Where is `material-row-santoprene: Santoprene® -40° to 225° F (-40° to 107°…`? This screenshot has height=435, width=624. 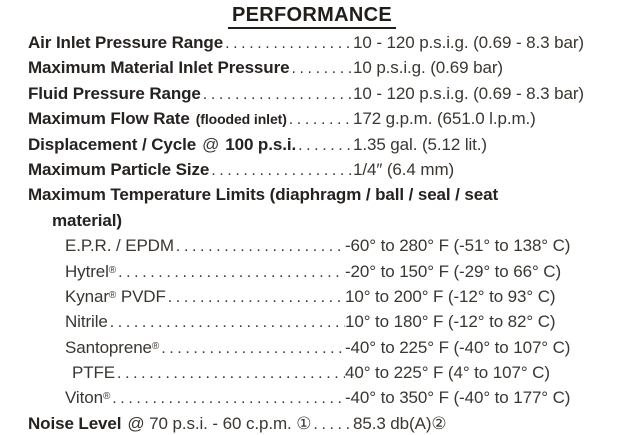 material-row-santoprene: Santoprene® -40° to 225° F (-40° to 107°… is located at coordinates (326, 347).